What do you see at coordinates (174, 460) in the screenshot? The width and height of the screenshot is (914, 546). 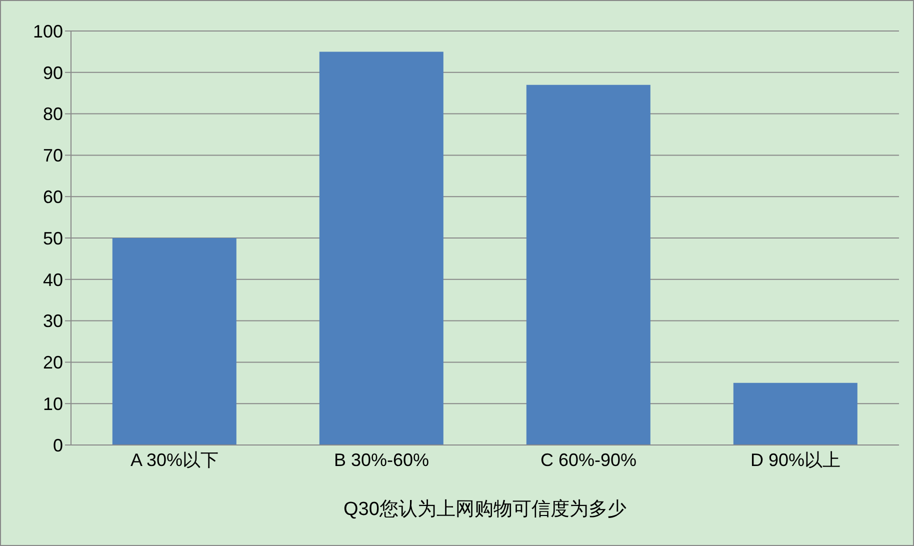 I see `x-tick-label: A 30%以下` at bounding box center [174, 460].